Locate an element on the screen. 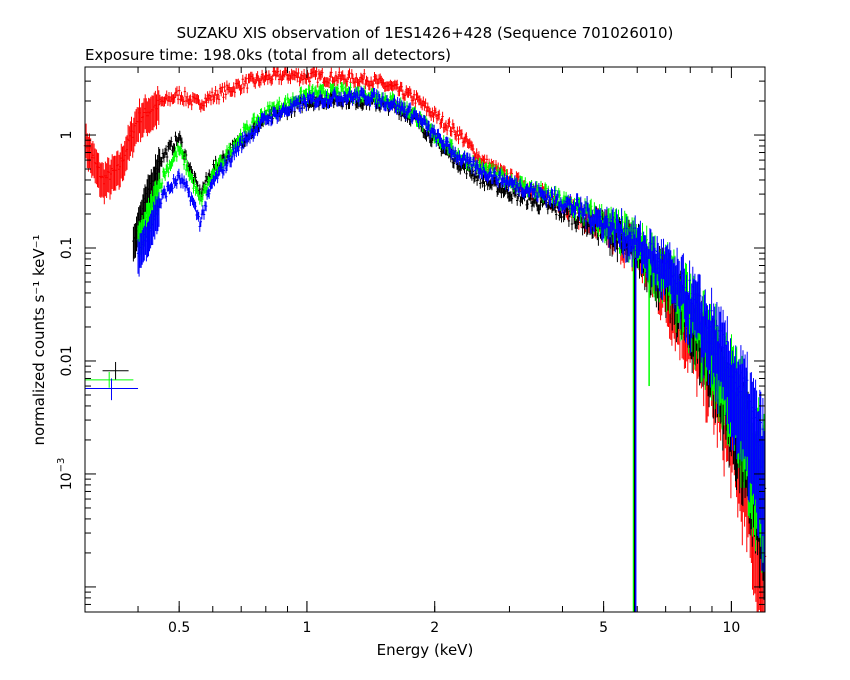 The height and width of the screenshot is (680, 850). x-tick-label: 0.5 is located at coordinates (179, 628).